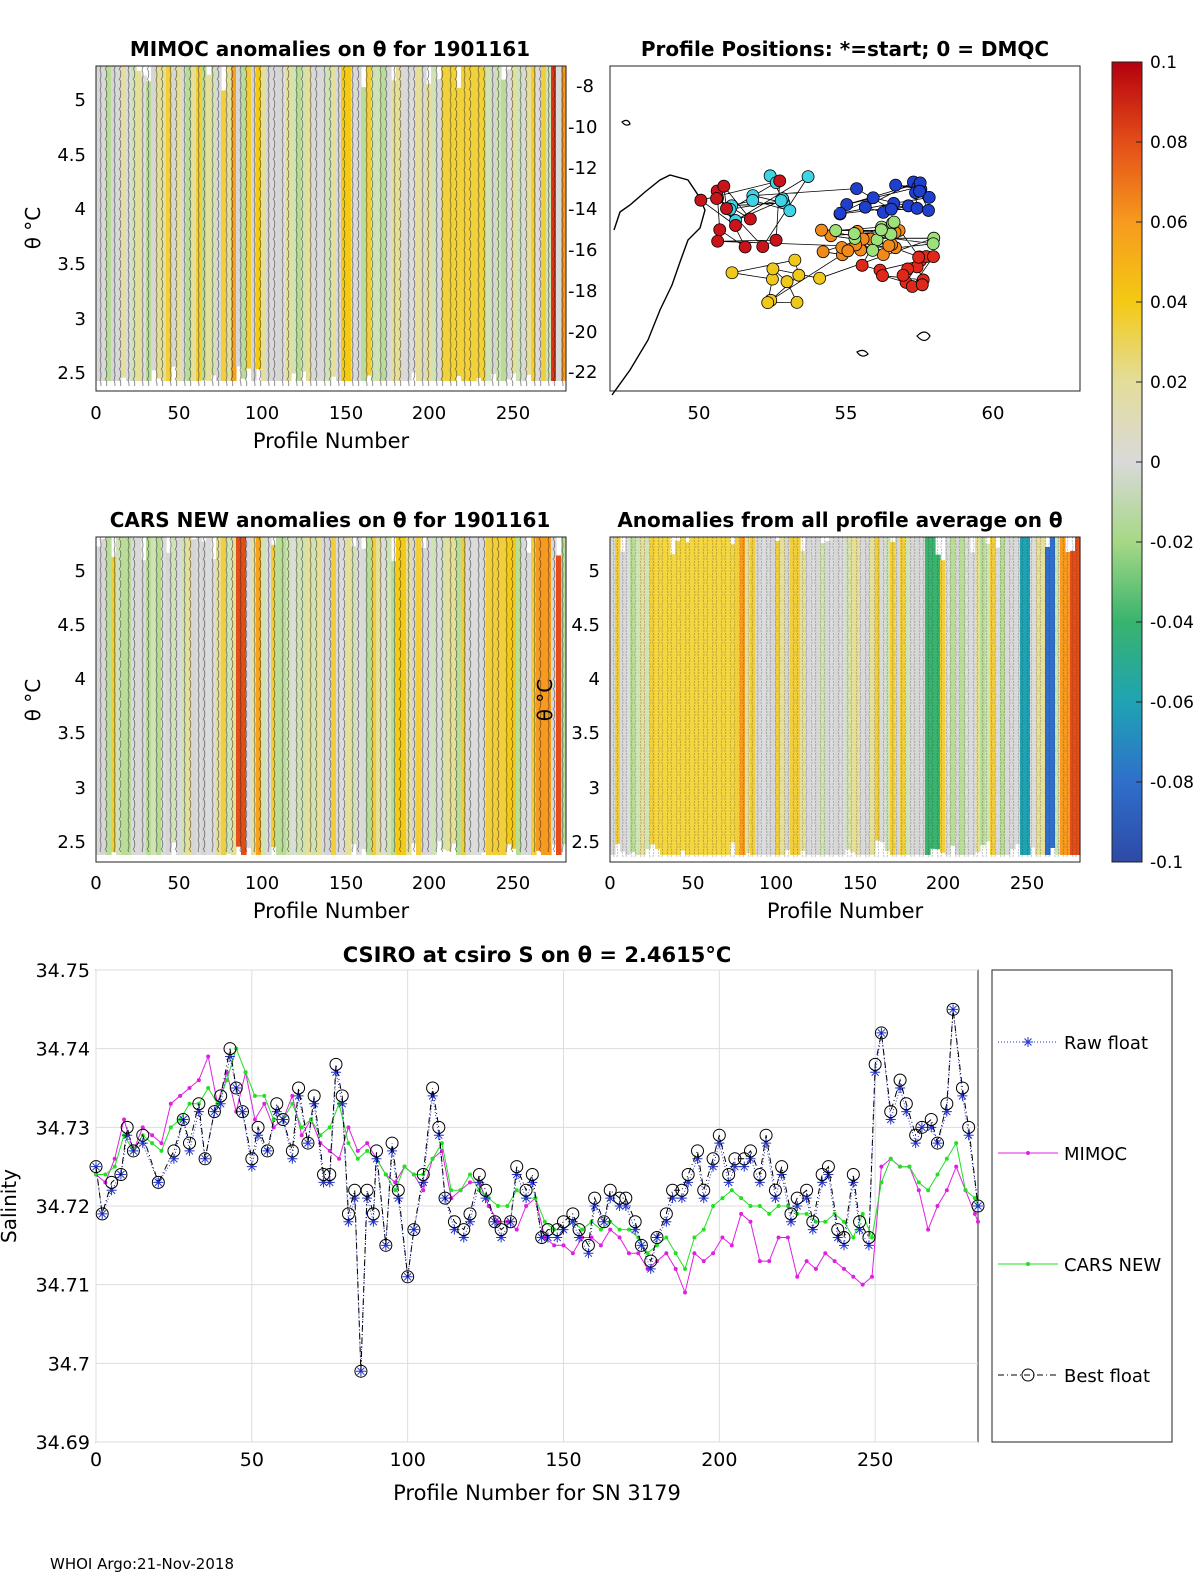 The height and width of the screenshot is (1575, 1200). I want to click on allavg-xtick: 250, so click(1027, 883).